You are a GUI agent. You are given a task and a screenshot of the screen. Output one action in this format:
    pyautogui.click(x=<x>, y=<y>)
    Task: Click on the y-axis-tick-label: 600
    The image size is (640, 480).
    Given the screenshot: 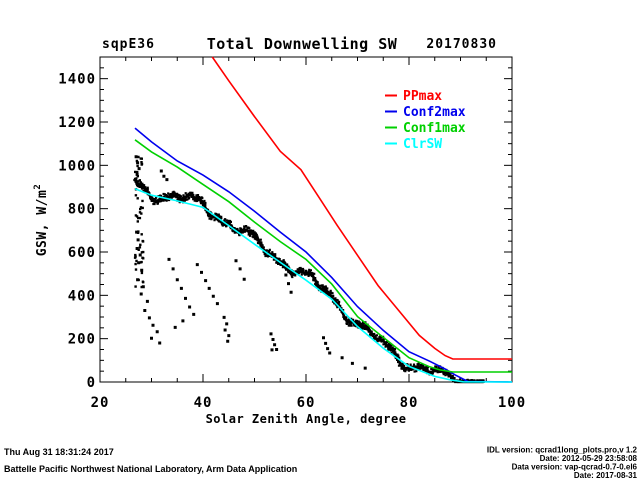 What is the action you would take?
    pyautogui.click(x=82, y=253)
    